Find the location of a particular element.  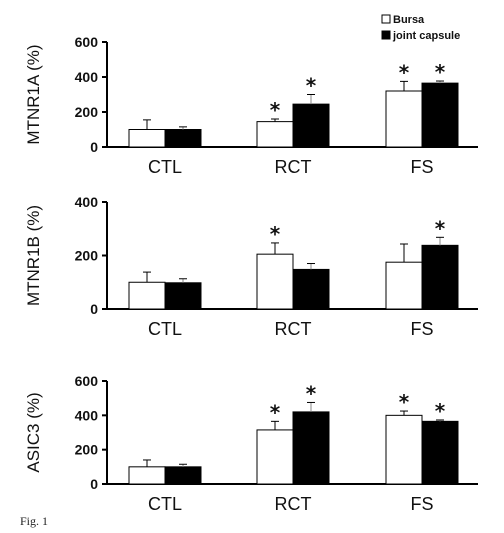

y-axis-label: MTNR1A (%) is located at coordinates (33, 94).